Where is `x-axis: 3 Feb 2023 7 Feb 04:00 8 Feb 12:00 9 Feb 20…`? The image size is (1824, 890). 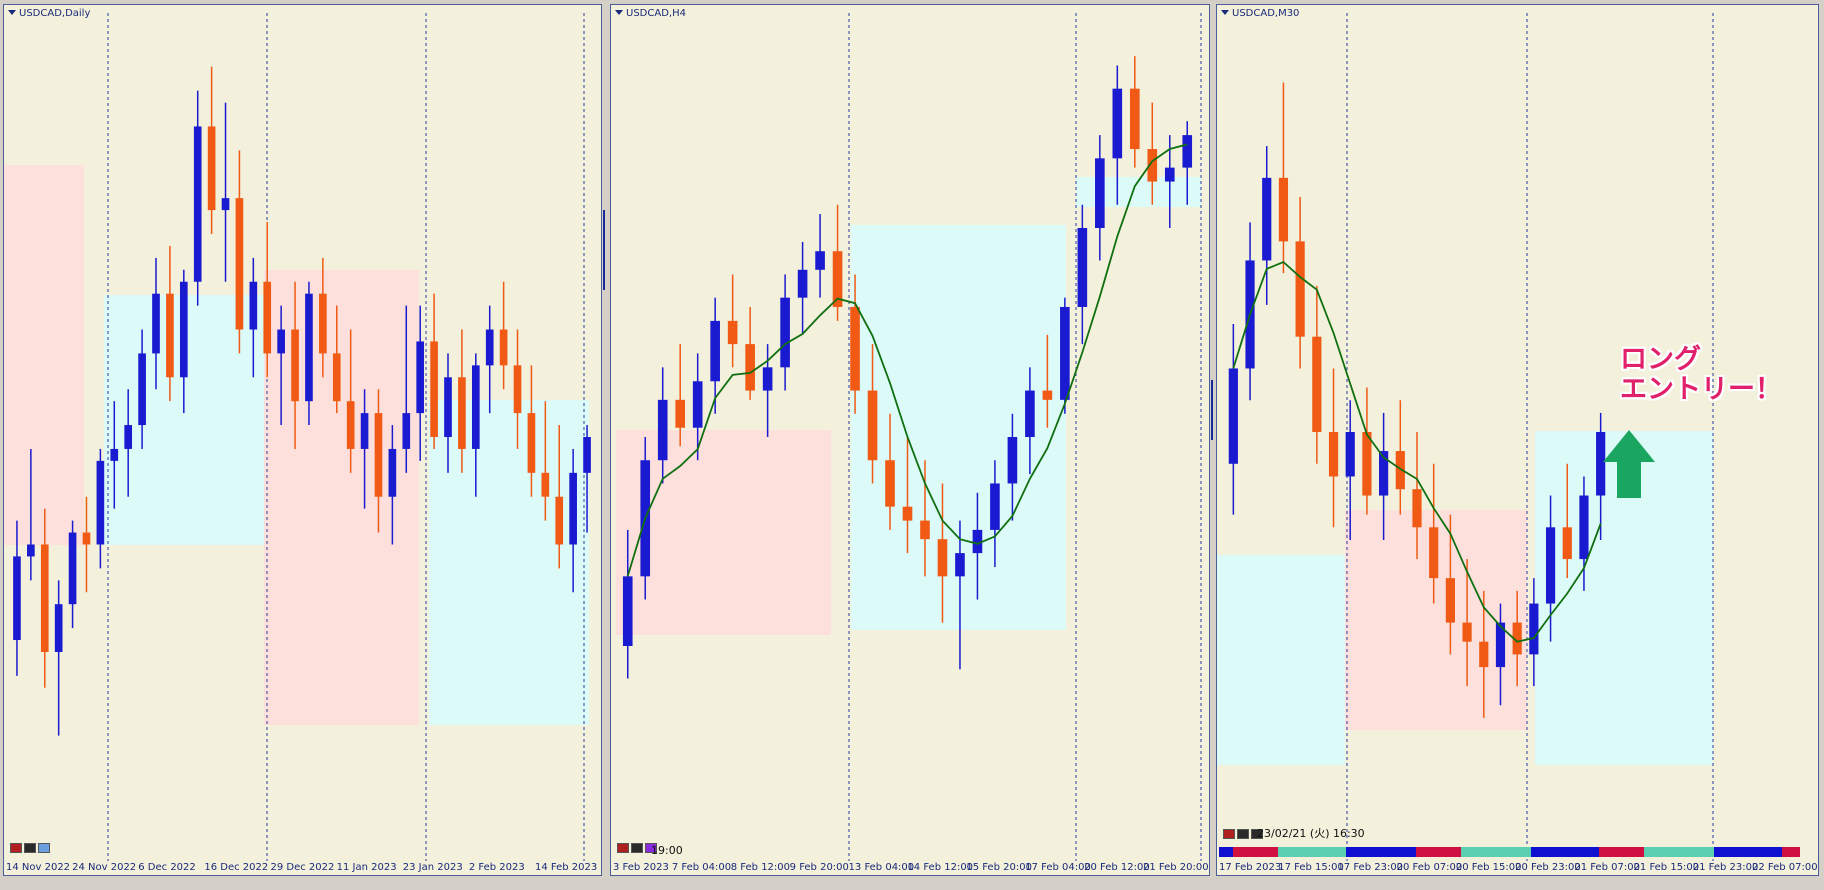 x-axis: 3 Feb 2023 7 Feb 04:00 8 Feb 12:00 9 Feb 20… is located at coordinates (910, 867).